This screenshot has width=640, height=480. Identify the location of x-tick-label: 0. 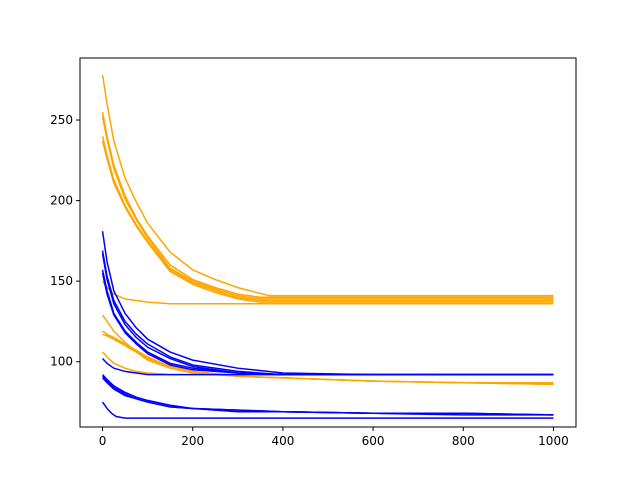
(103, 441).